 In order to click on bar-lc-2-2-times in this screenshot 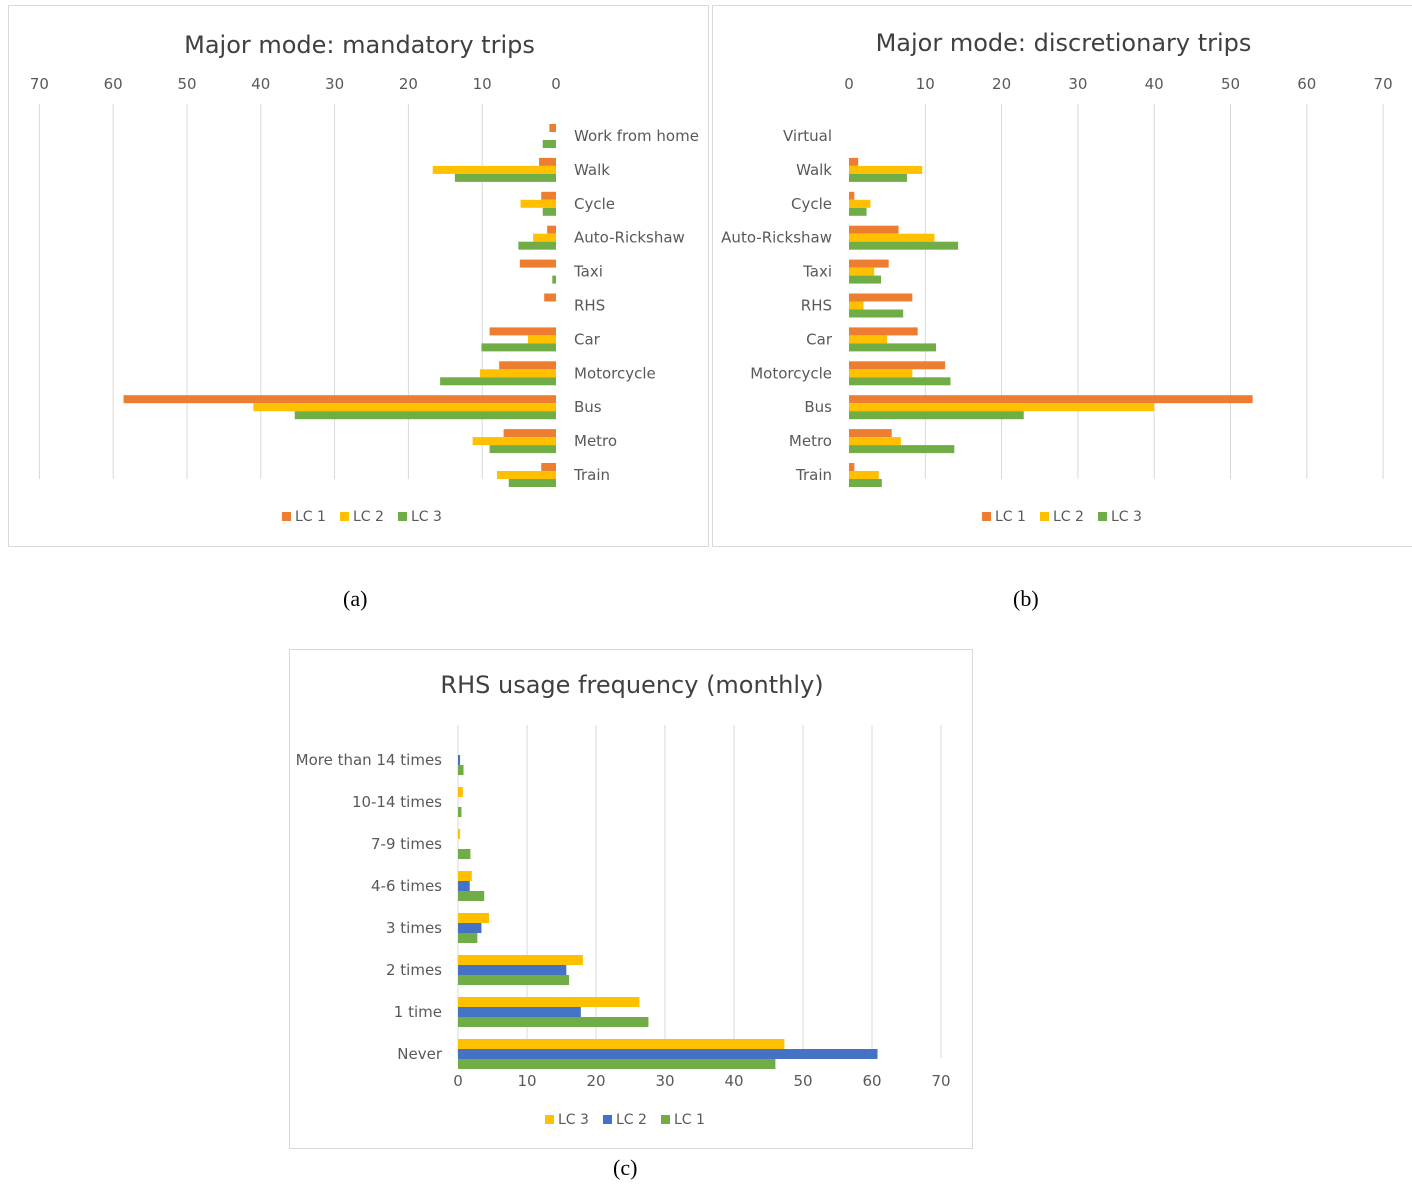, I will do `click(512, 970)`.